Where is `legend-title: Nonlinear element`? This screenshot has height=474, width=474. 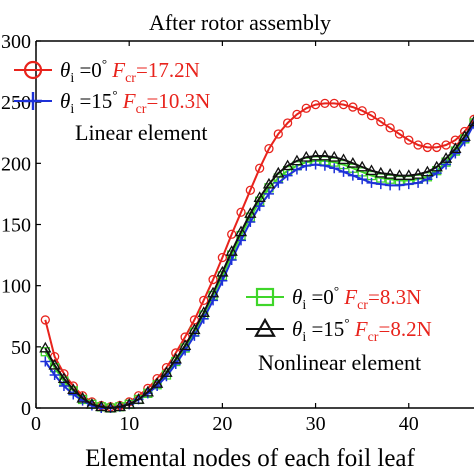 legend-title: Nonlinear element is located at coordinates (339, 362).